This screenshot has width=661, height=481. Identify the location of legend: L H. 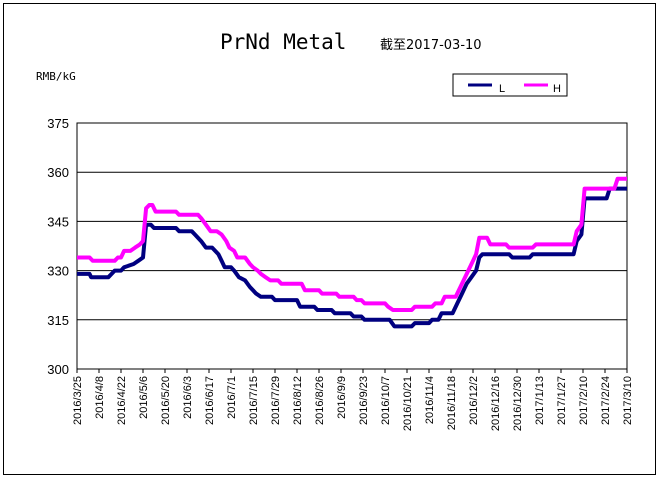
(510, 85).